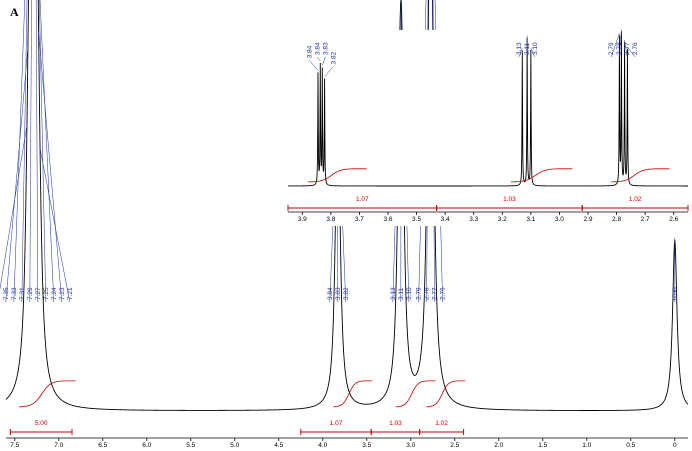  I want to click on x-tick-label: 2.7, so click(645, 219).